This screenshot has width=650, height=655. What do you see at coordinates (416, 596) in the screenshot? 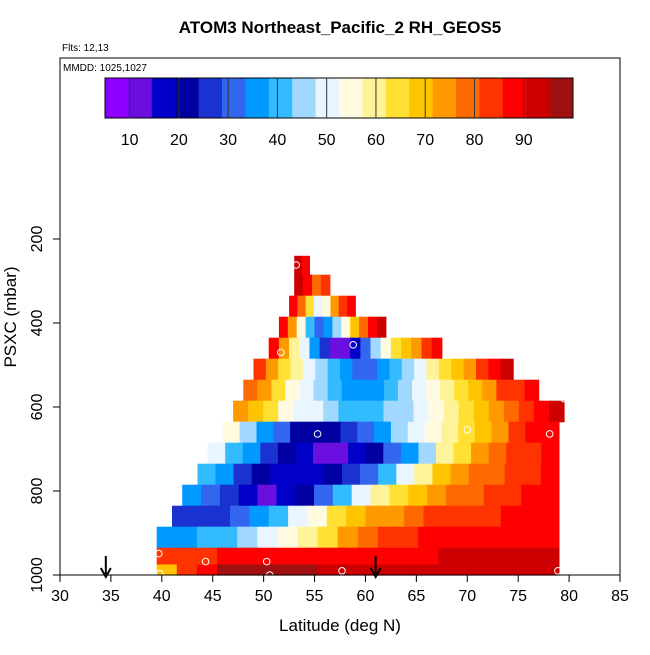
I see `x-tick-label: 65` at bounding box center [416, 596].